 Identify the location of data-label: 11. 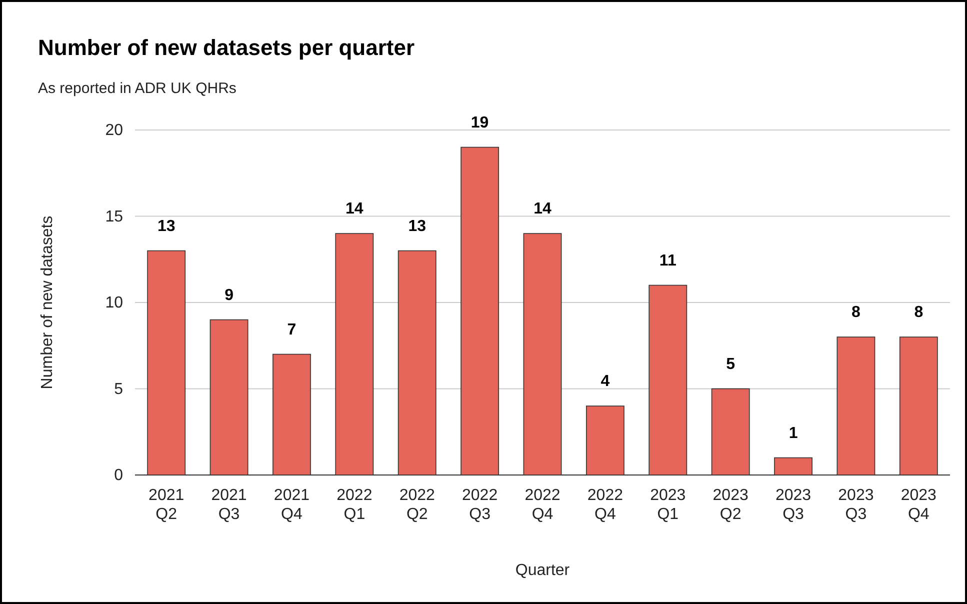
(667, 261).